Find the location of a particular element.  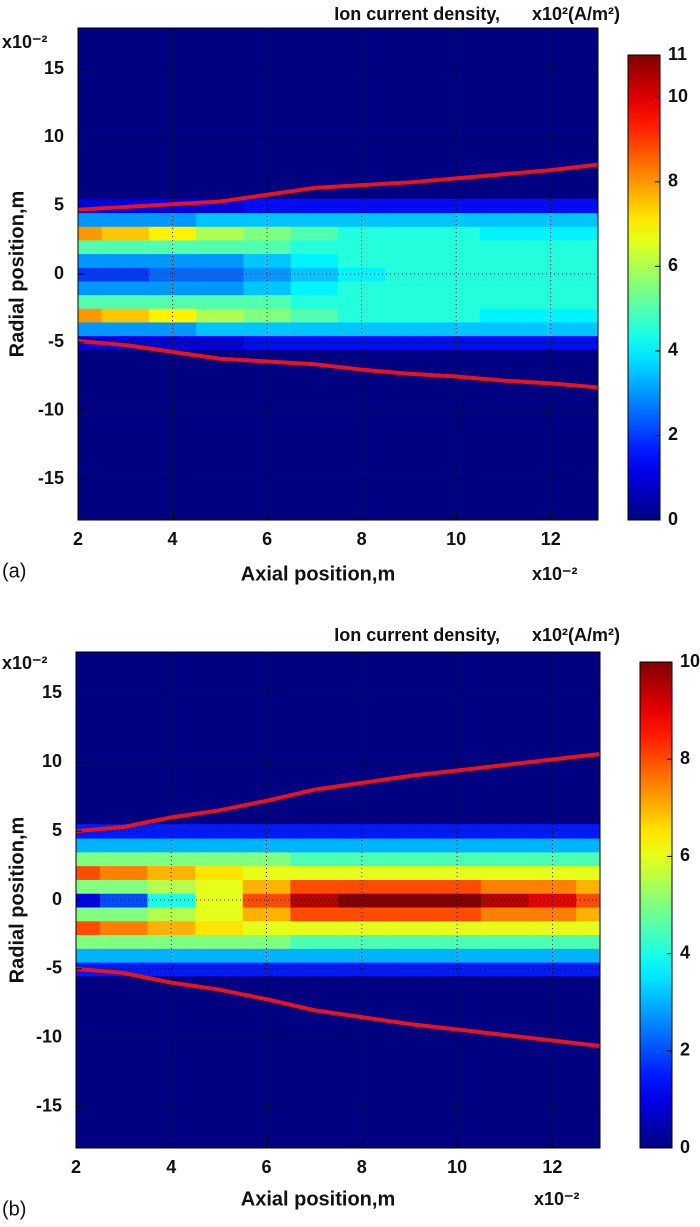

x-tick-label: 2 is located at coordinates (78, 539).